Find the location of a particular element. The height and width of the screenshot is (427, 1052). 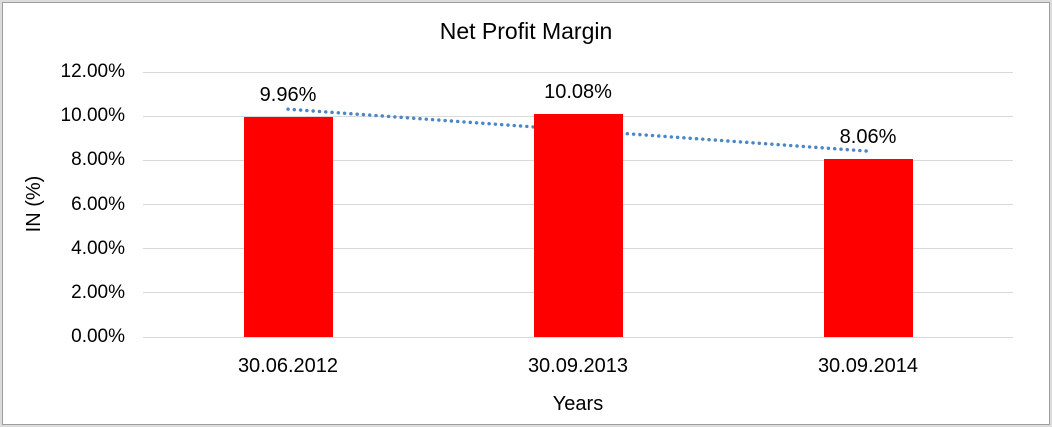

bar-value-label: 9.96% is located at coordinates (288, 95).